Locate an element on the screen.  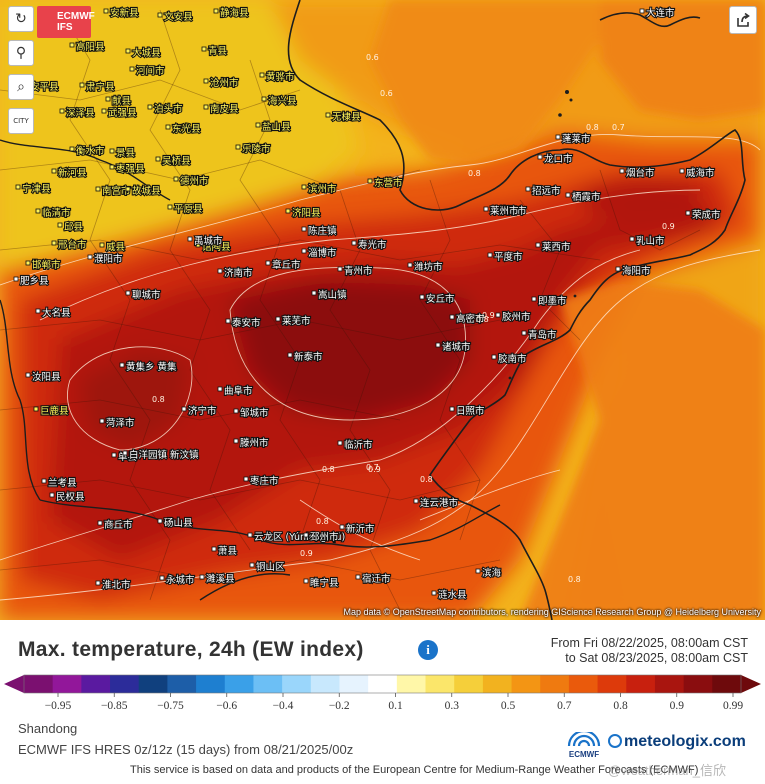
city-label: 淮北市 is located at coordinates (113, 585).